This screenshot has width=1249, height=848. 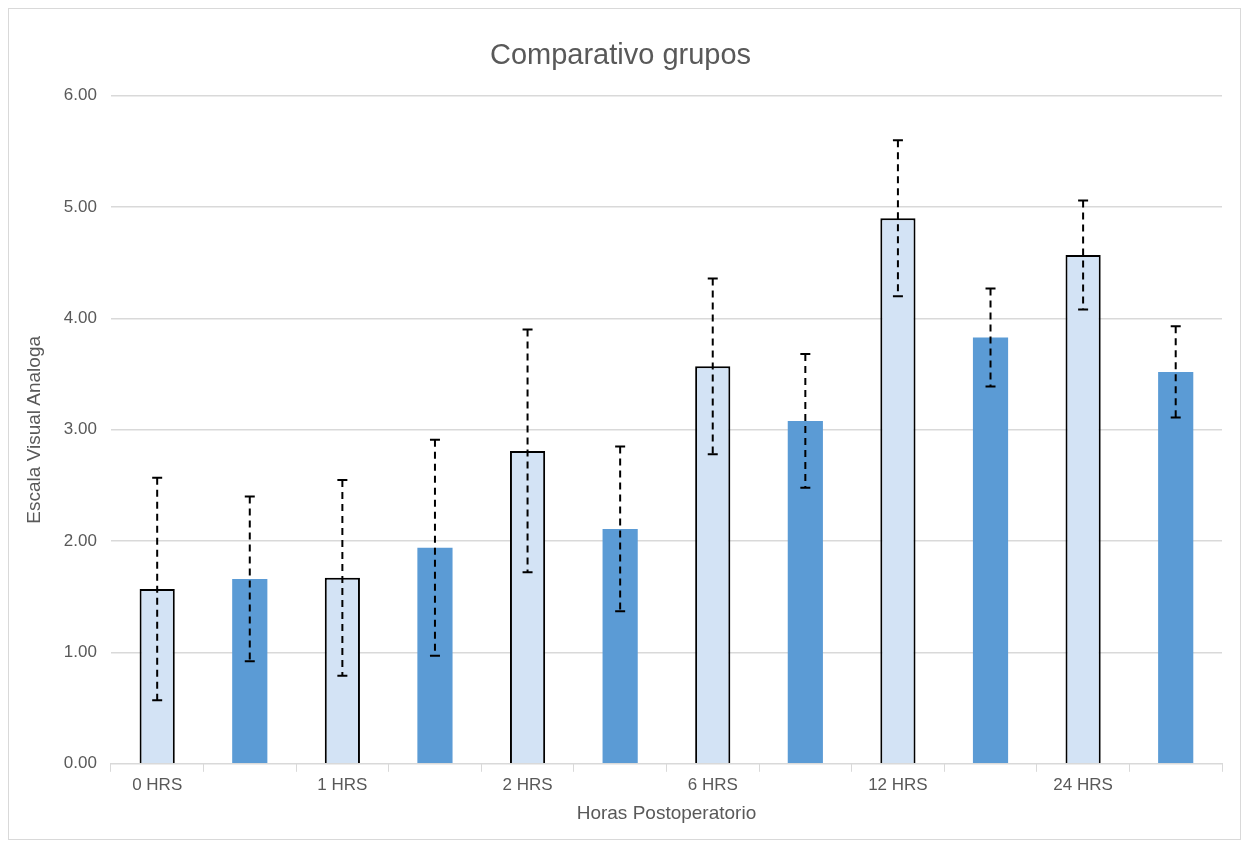 What do you see at coordinates (80, 95) in the screenshot?
I see `y-tick-label: 6.00` at bounding box center [80, 95].